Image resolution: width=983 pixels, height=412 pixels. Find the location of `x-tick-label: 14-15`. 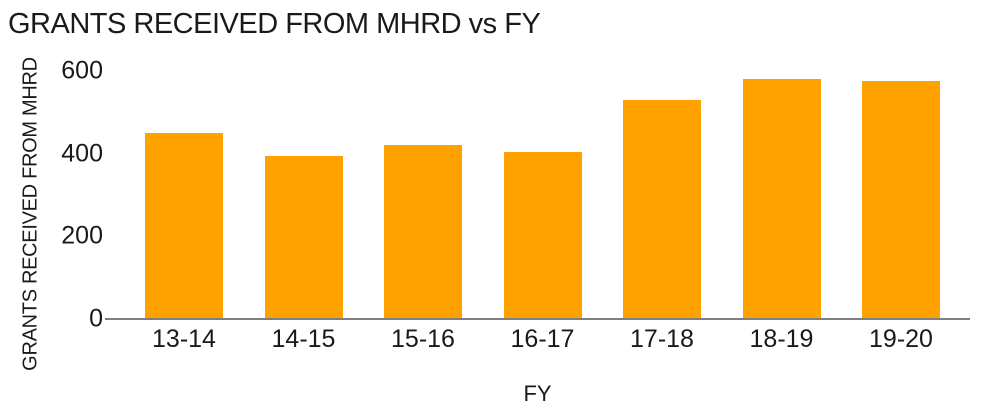

x-tick-label: 14-15 is located at coordinates (303, 339).